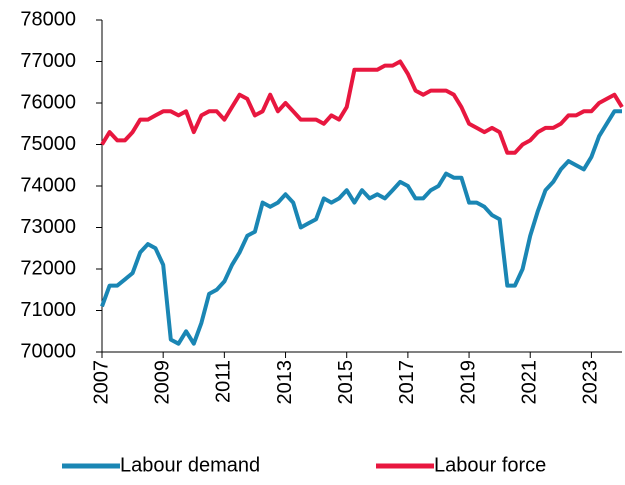 This screenshot has height=485, width=625. What do you see at coordinates (285, 382) in the screenshot?
I see `x-tick-label: 2013` at bounding box center [285, 382].